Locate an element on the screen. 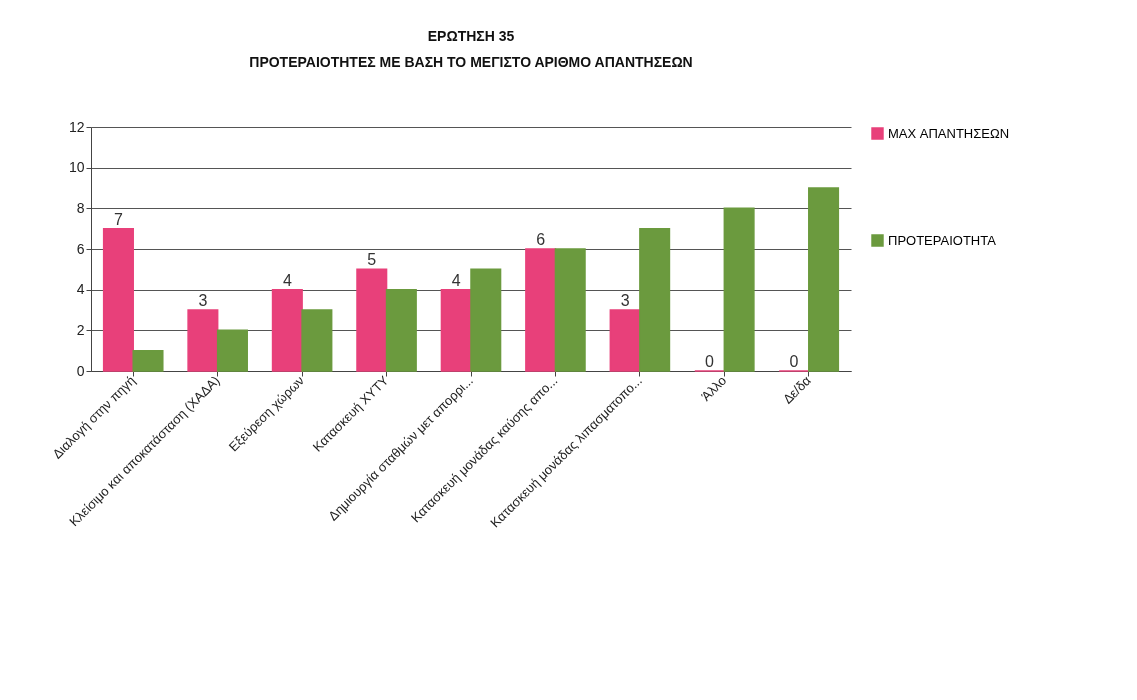 The height and width of the screenshot is (700, 1137). chart-title: ΕΡΩΤΗΣΗ 35 is located at coordinates (471, 36).